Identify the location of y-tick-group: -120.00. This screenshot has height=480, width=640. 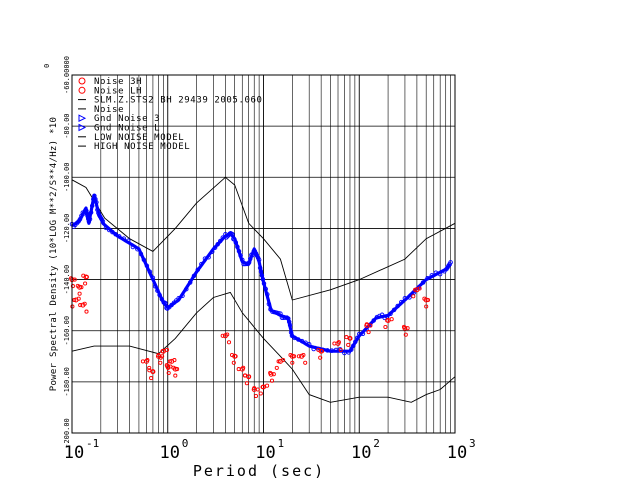
(67, 229).